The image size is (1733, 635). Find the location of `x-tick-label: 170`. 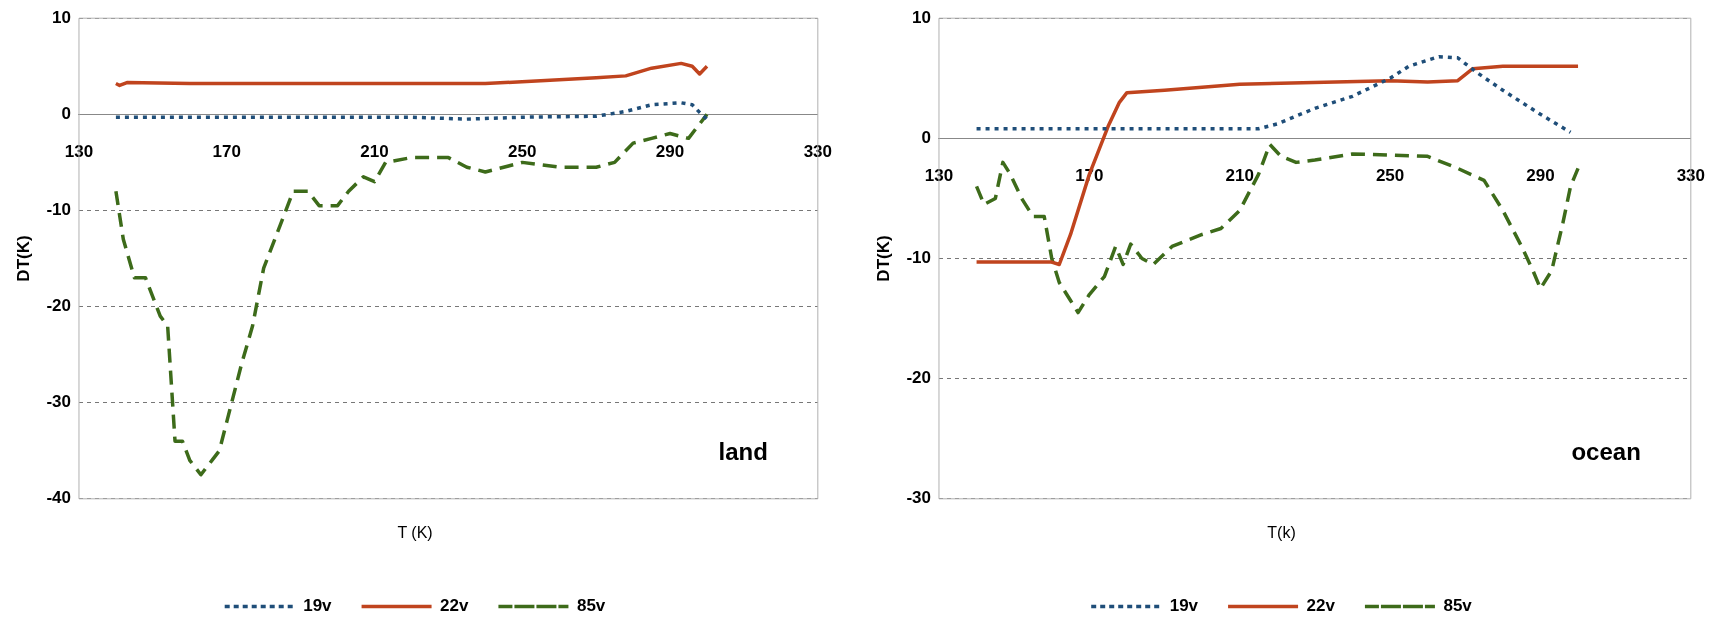

x-tick-label: 170 is located at coordinates (226, 152).